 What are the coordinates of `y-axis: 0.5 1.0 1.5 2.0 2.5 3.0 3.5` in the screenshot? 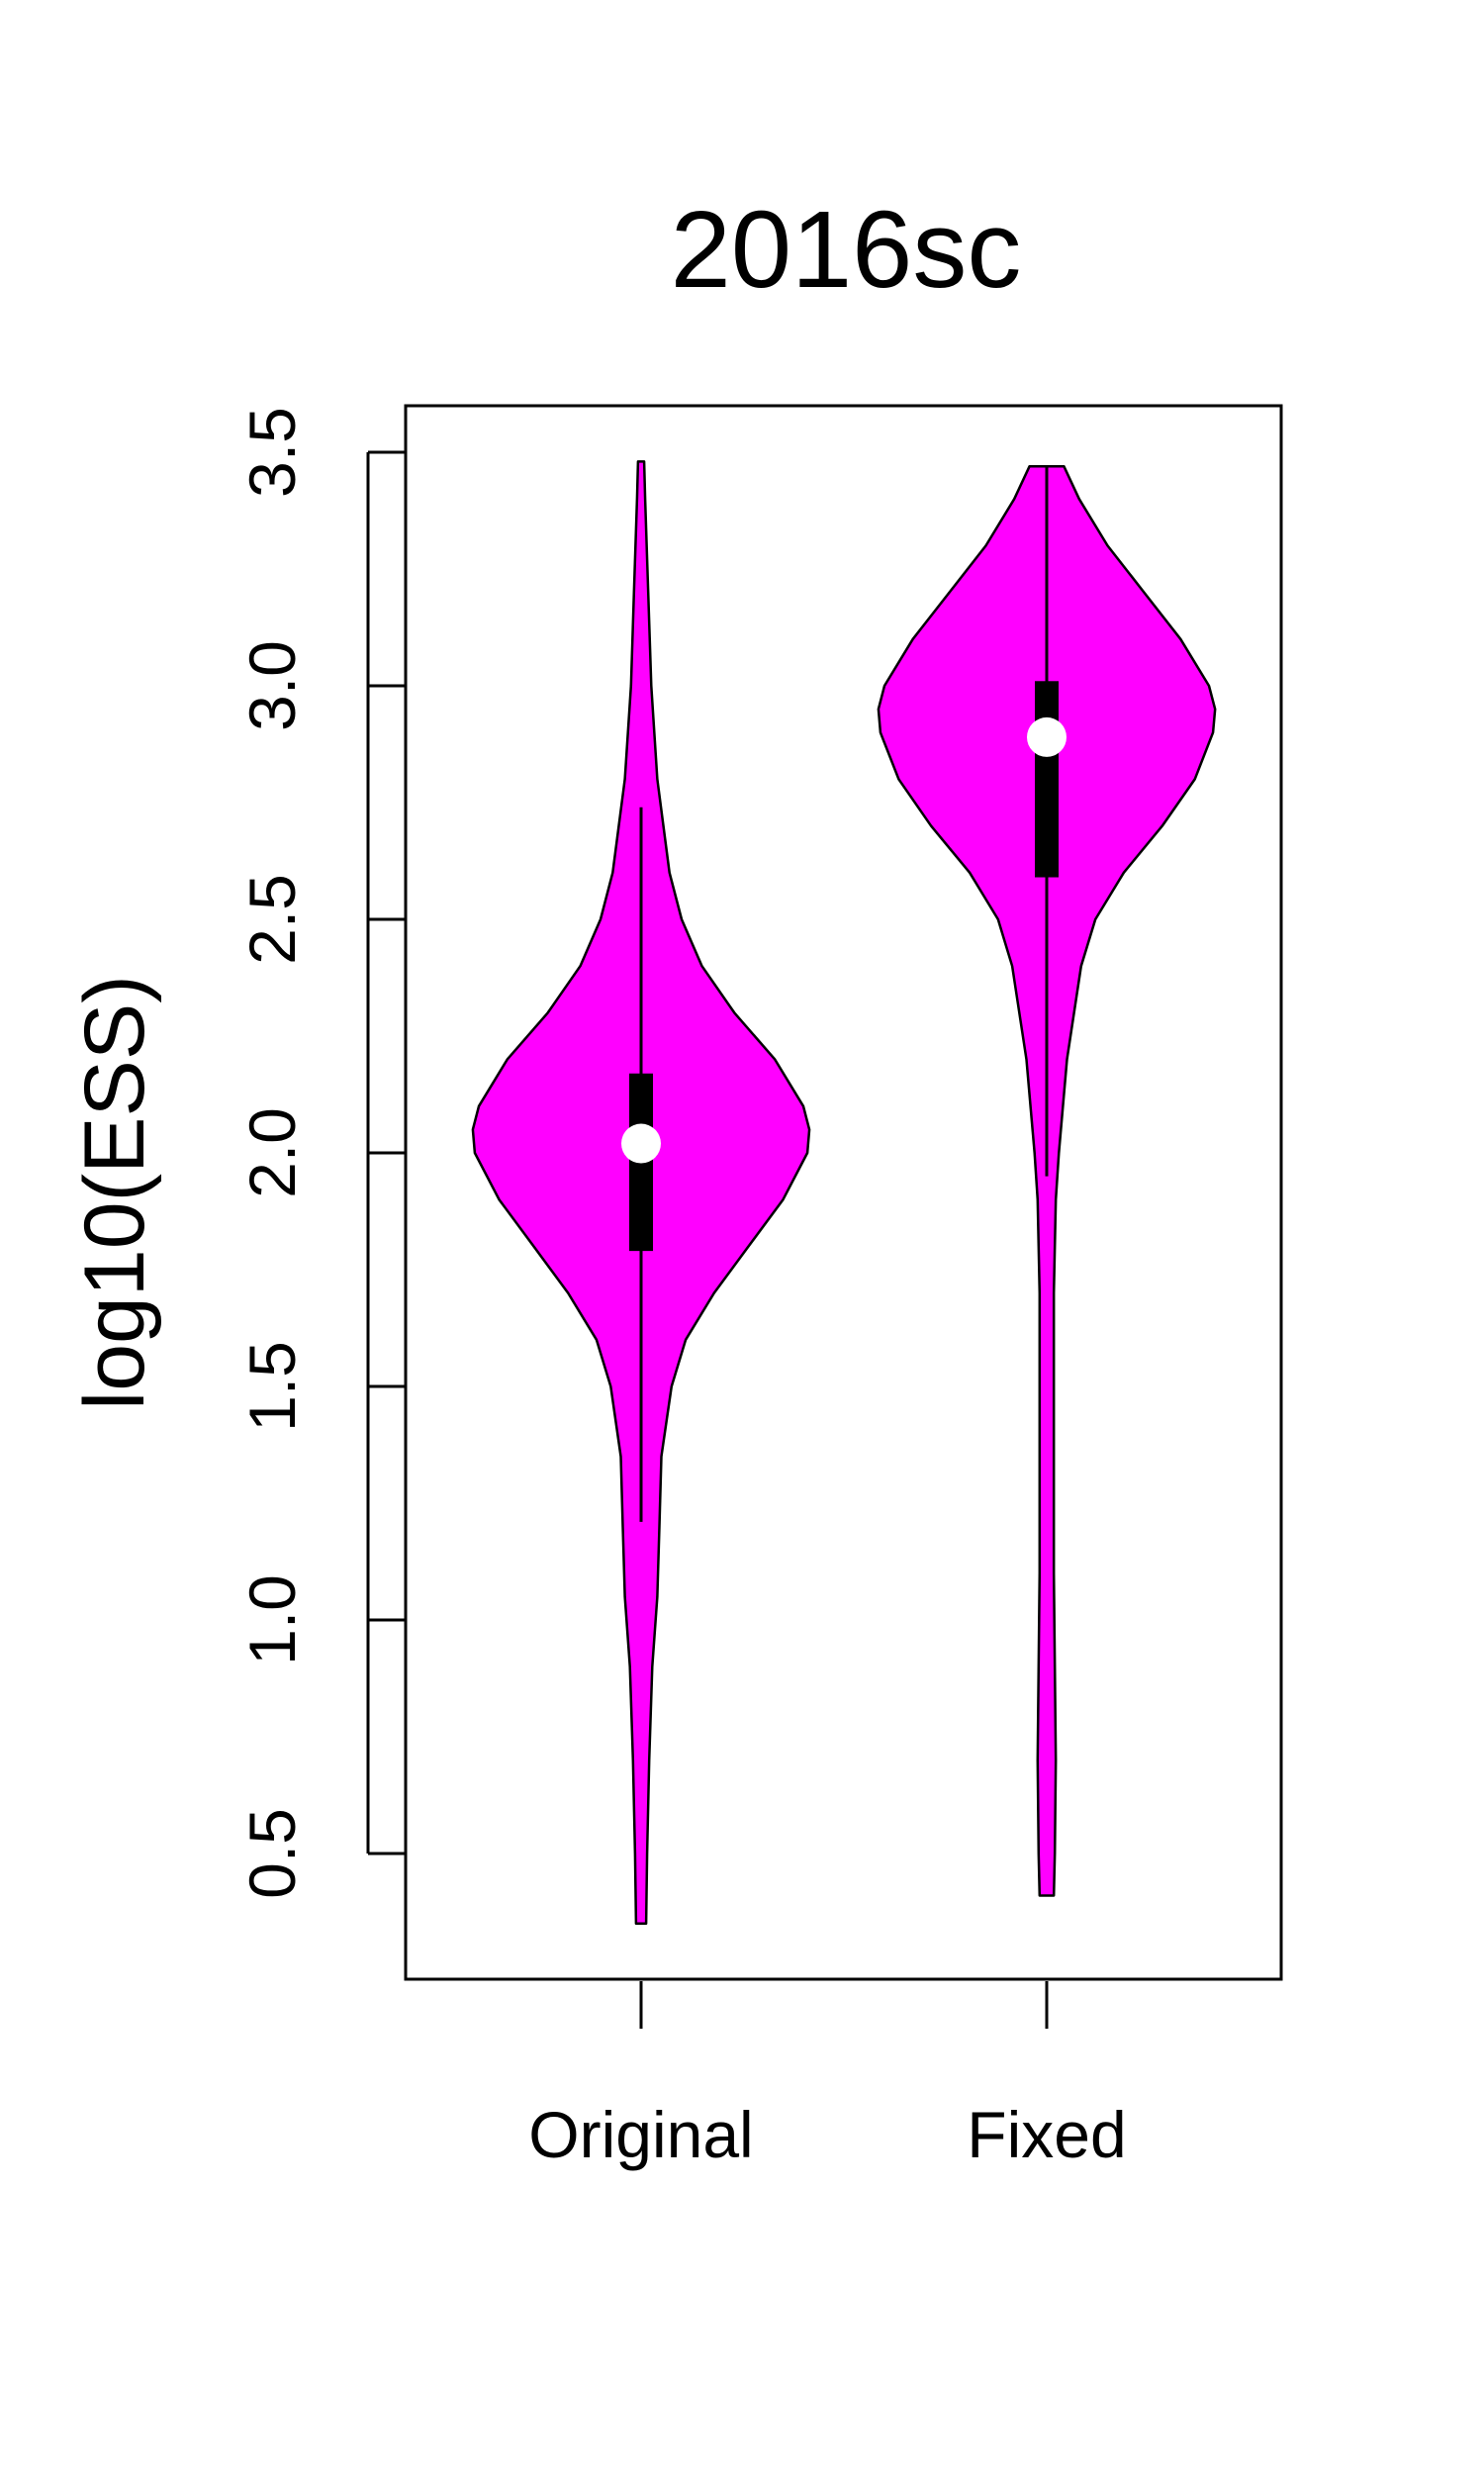 It's located at (320, 1153).